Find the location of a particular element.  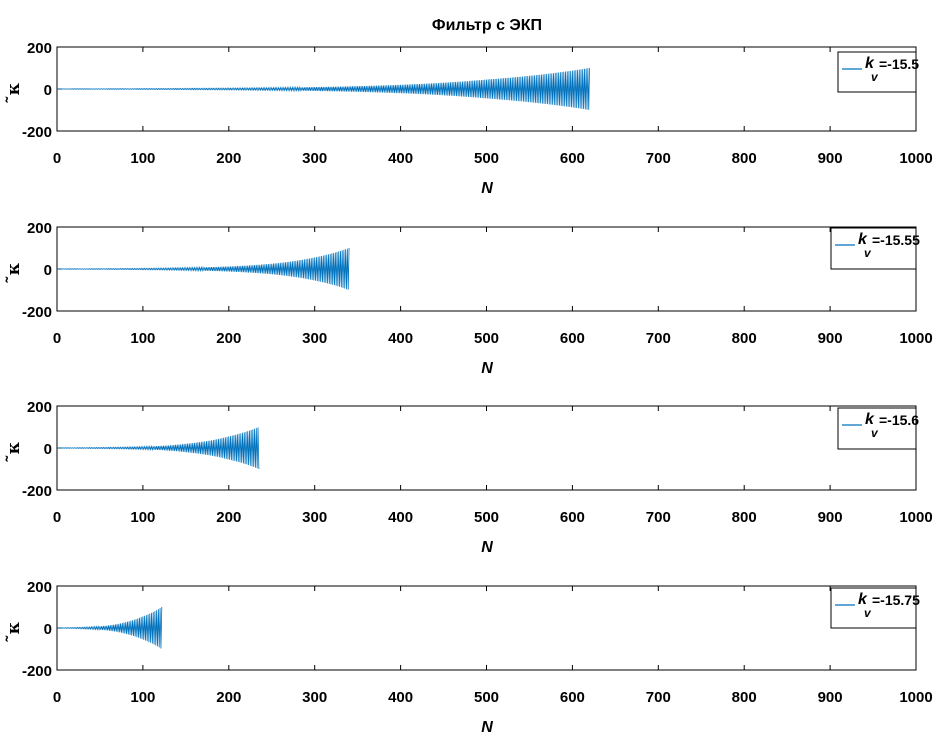

legend-value: =-15.6 is located at coordinates (899, 420).